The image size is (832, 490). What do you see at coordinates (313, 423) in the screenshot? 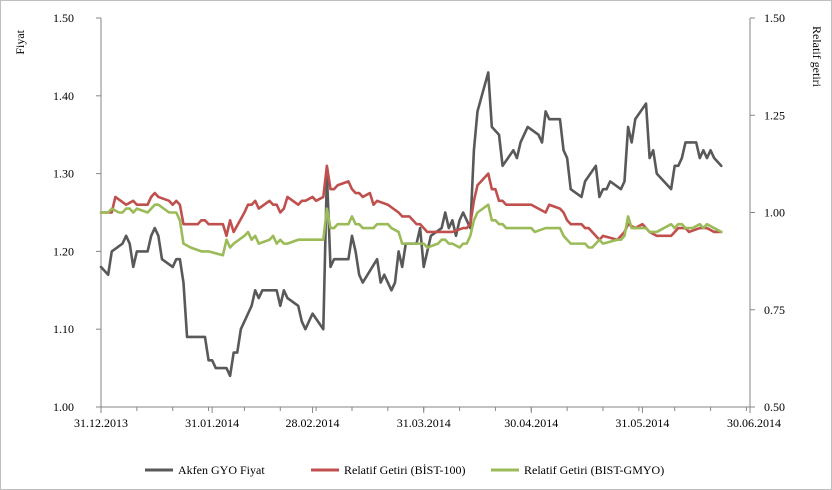
I see `x-tick-label: 28.02.2014` at bounding box center [313, 423].